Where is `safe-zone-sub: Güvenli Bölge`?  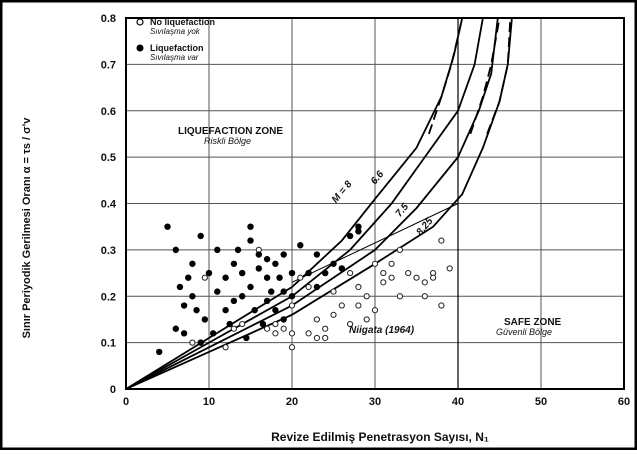
safe-zone-sub: Güvenli Bölge is located at coordinates (524, 332).